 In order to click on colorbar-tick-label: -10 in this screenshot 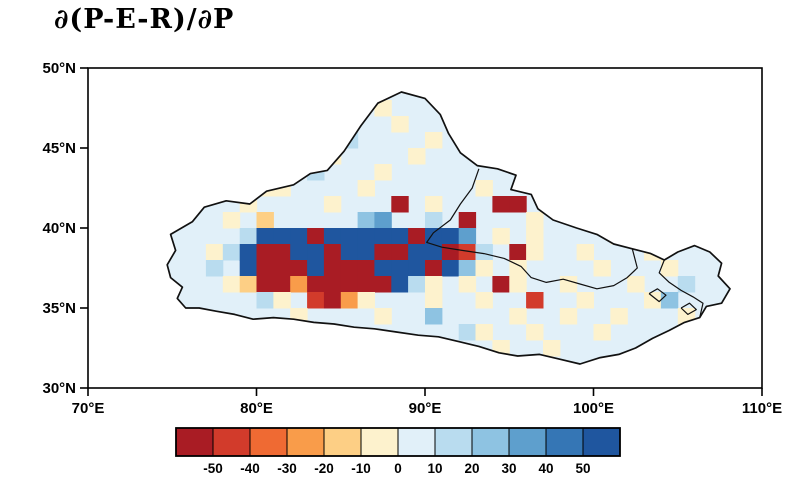, I will do `click(361, 468)`.